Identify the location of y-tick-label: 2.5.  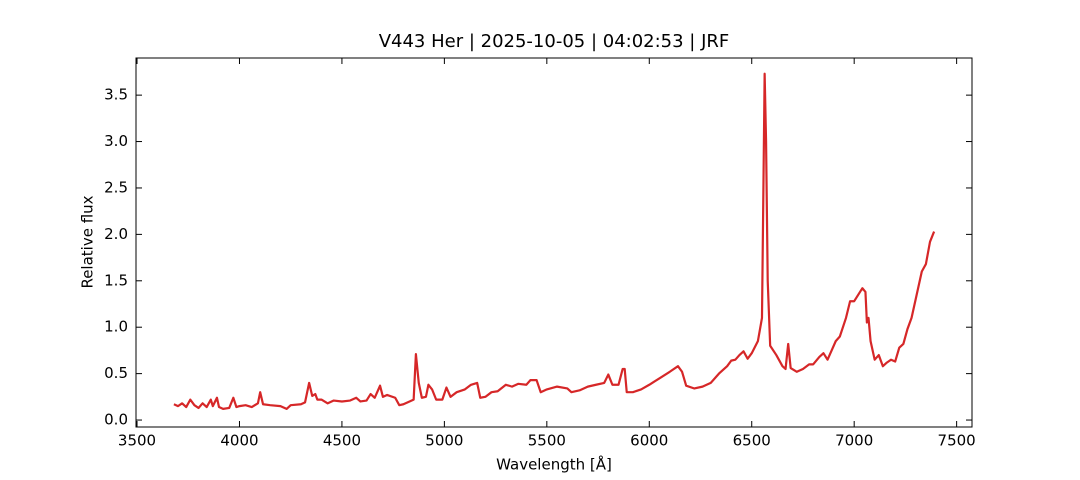
(116, 187).